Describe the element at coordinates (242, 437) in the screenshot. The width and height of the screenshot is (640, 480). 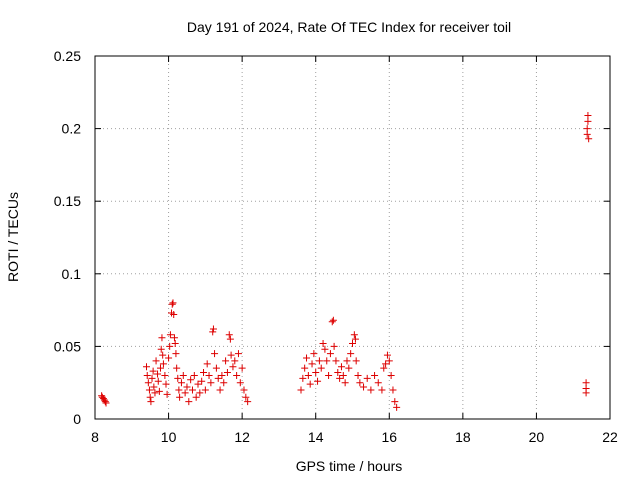
I see `x-tick-label: 12` at that location.